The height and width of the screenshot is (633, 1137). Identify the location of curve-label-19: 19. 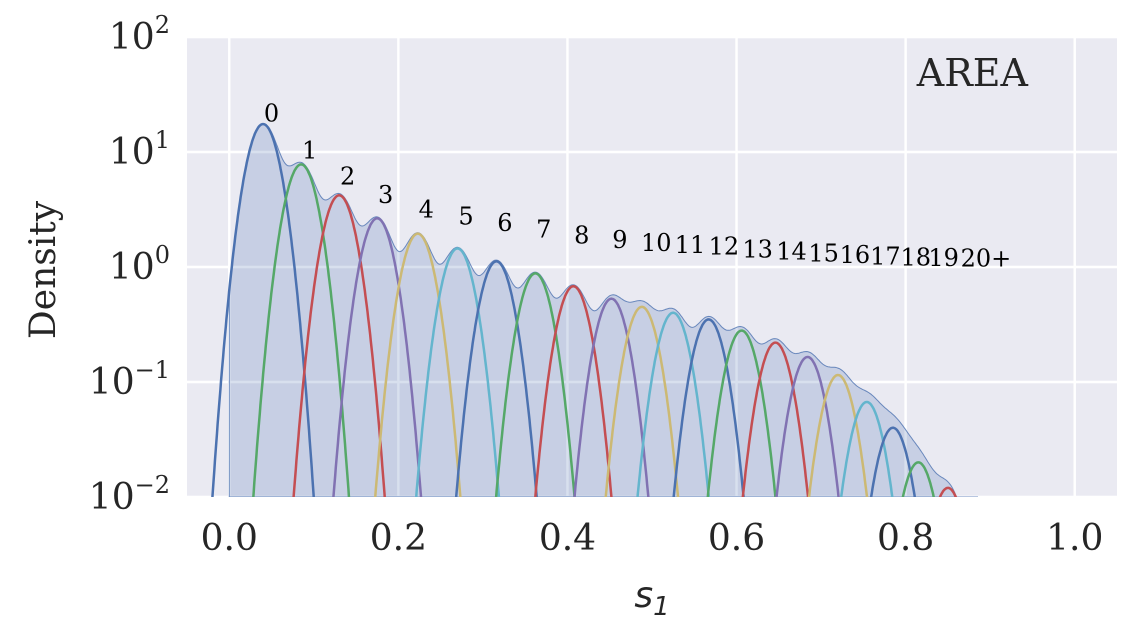
(943, 258).